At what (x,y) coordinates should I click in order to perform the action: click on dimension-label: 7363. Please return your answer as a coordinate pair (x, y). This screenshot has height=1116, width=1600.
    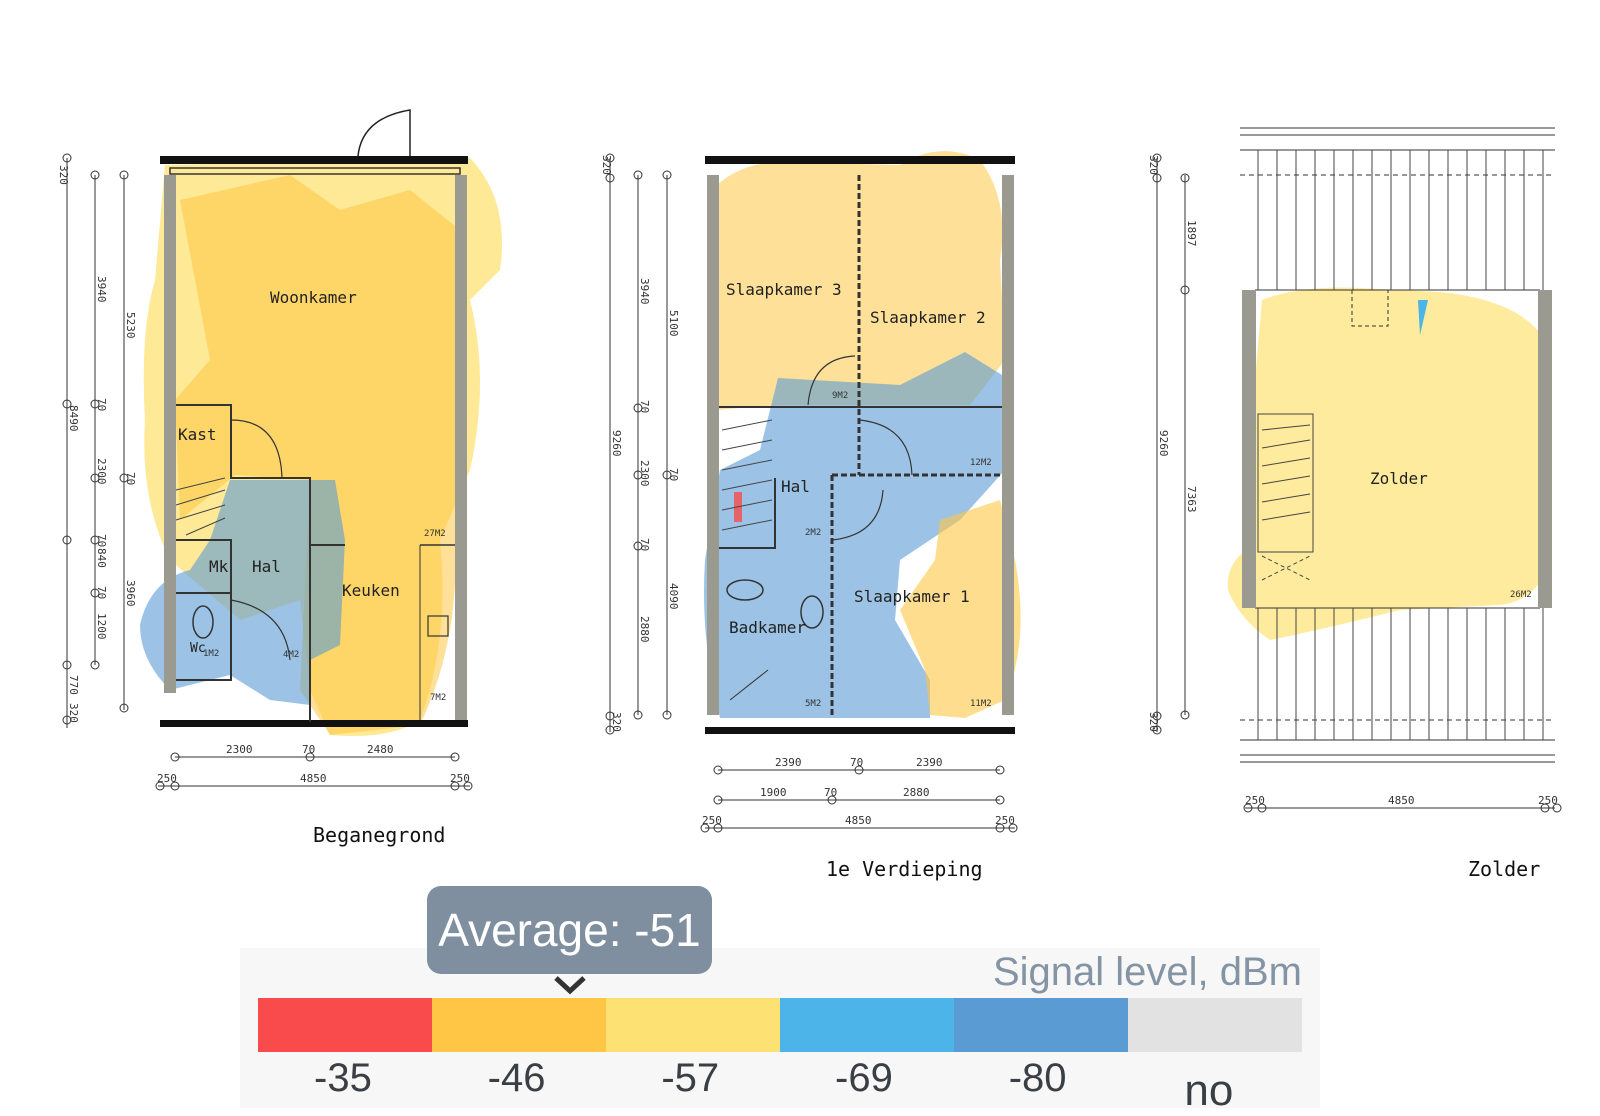
    Looking at the image, I should click on (1191, 499).